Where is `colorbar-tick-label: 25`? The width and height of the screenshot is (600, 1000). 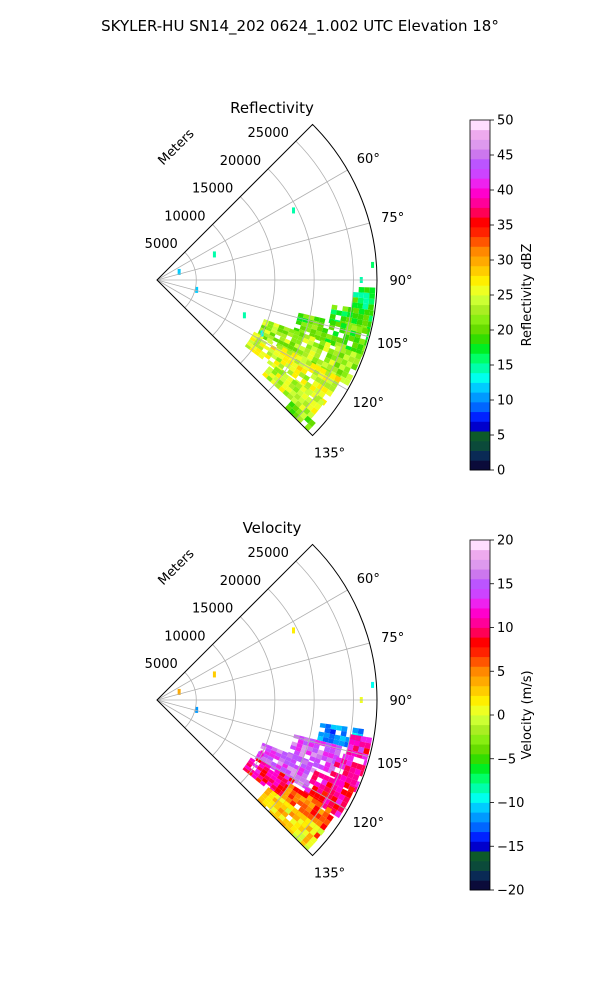
colorbar-tick-label: 25 is located at coordinates (505, 296).